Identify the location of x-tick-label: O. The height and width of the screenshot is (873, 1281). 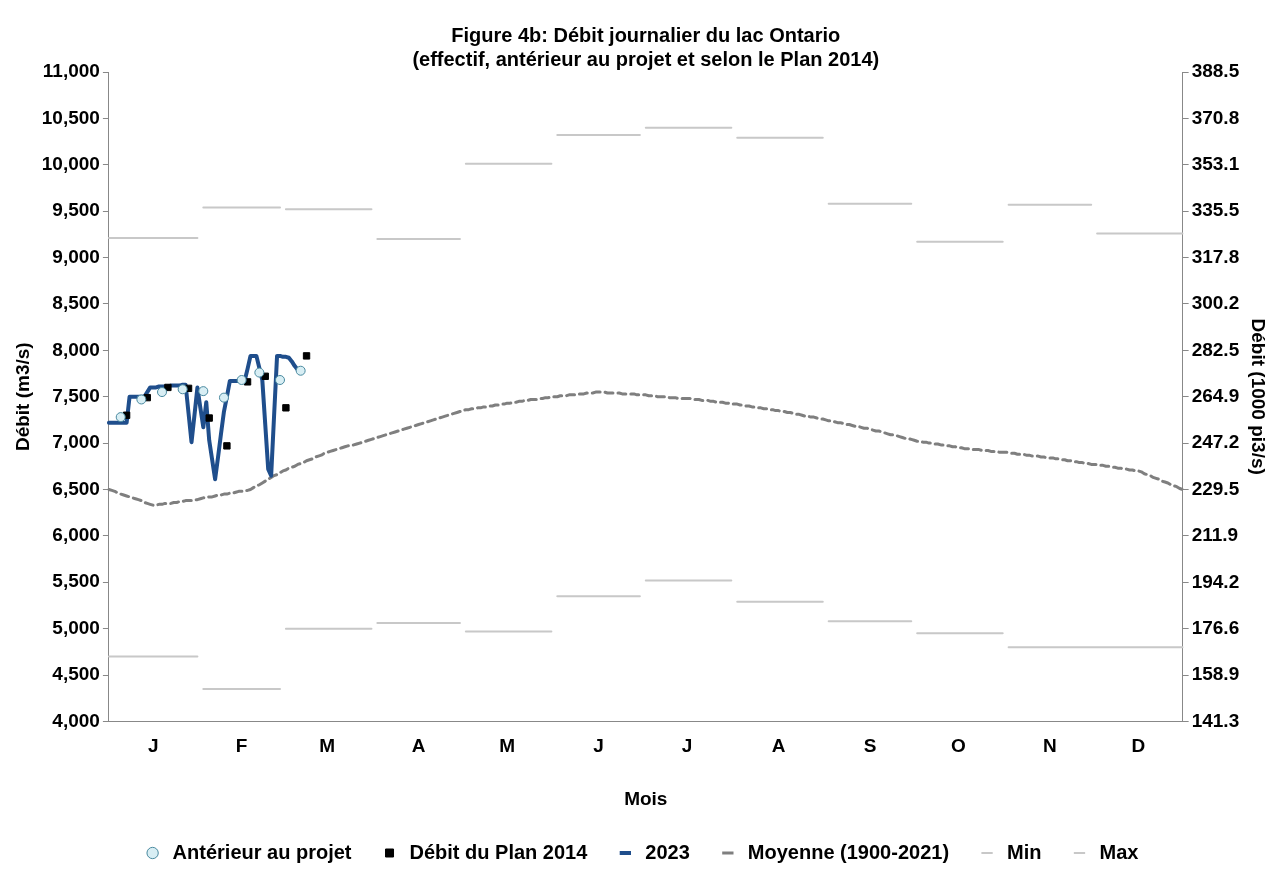
(958, 746).